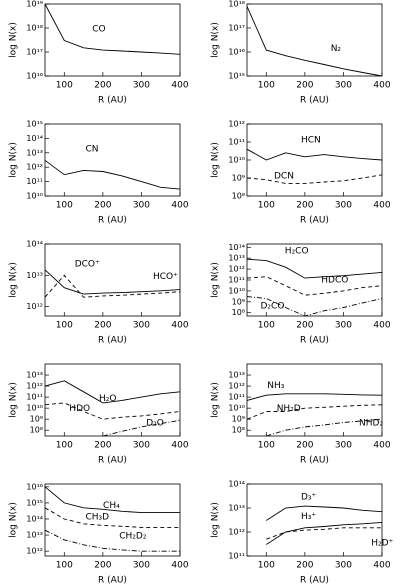 The image size is (400, 586). Describe the element at coordinates (98, 518) in the screenshot. I see `series-label: CH₃D` at that location.